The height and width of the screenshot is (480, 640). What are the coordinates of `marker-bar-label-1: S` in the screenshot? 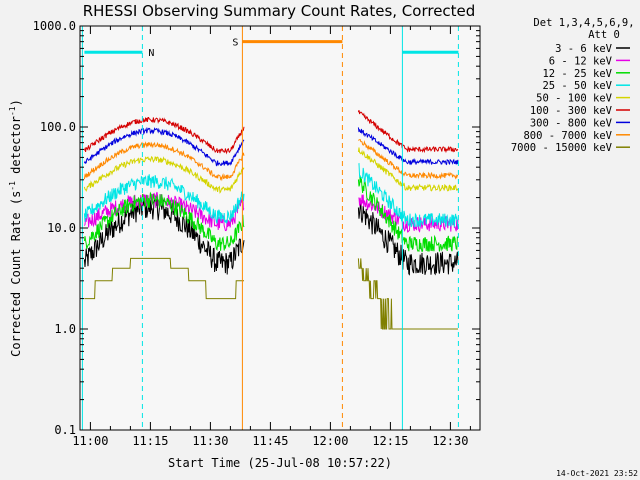 It's located at (235, 43).